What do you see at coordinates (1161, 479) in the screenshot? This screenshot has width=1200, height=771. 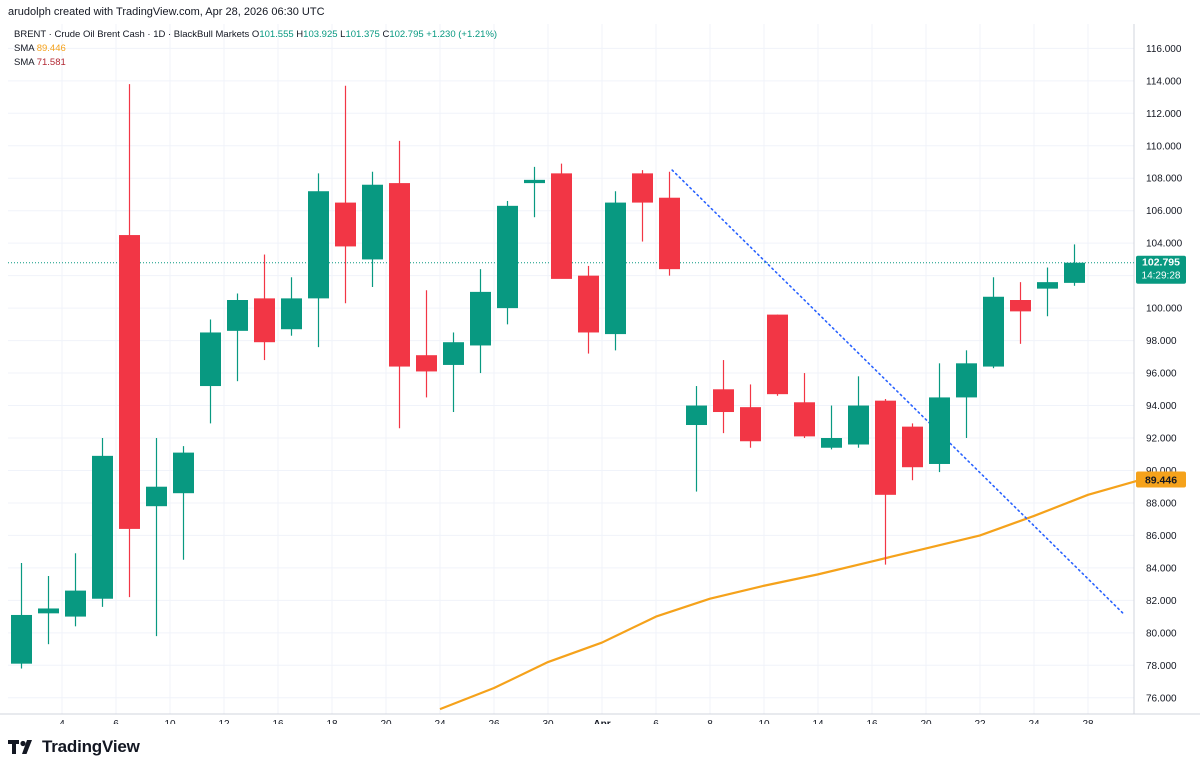 I see `sma-price-tag: 89.446` at bounding box center [1161, 479].